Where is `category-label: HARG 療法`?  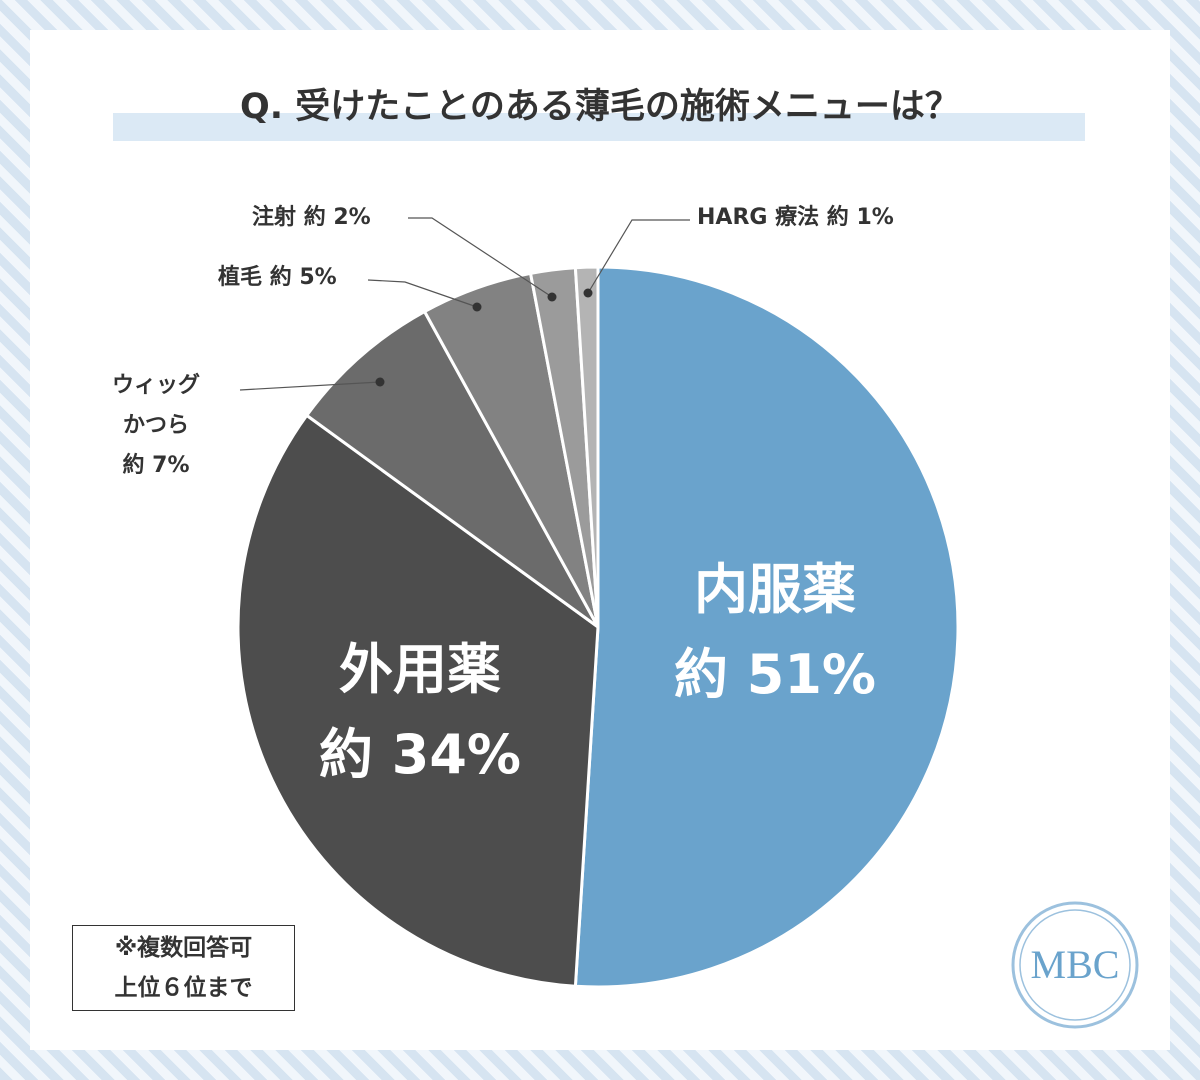
category-label: HARG 療法 is located at coordinates (758, 217).